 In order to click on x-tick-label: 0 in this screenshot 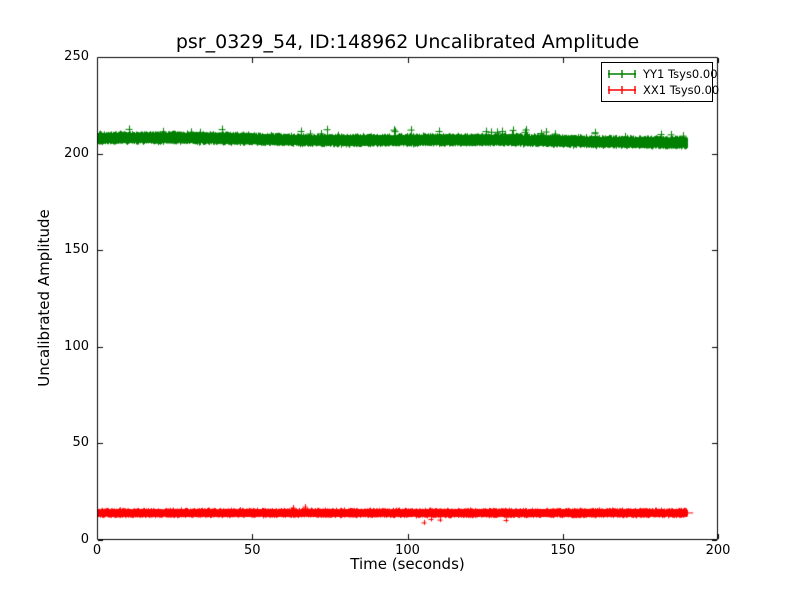, I will do `click(97, 550)`.